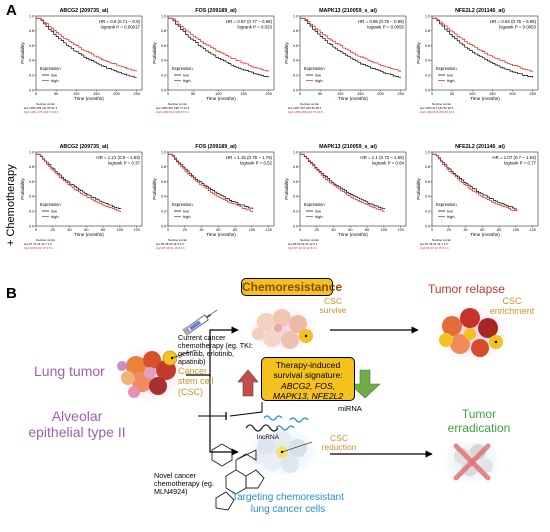 The height and width of the screenshot is (532, 550). Describe the element at coordinates (77, 424) in the screenshot. I see `alveolar-label: Alveolar epithelial type II` at that location.